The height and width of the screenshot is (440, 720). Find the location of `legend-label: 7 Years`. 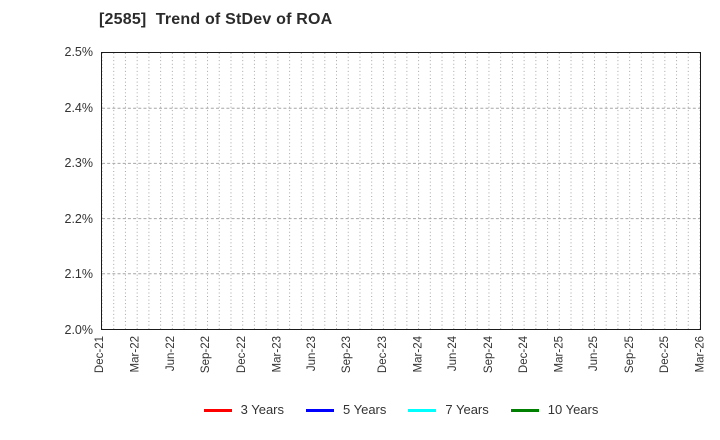

legend-label: 7 Years is located at coordinates (467, 409).